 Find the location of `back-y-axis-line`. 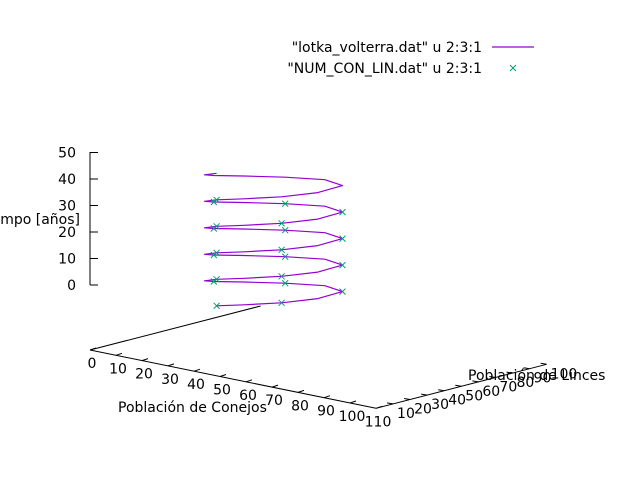

back-y-axis-line is located at coordinates (175, 328).